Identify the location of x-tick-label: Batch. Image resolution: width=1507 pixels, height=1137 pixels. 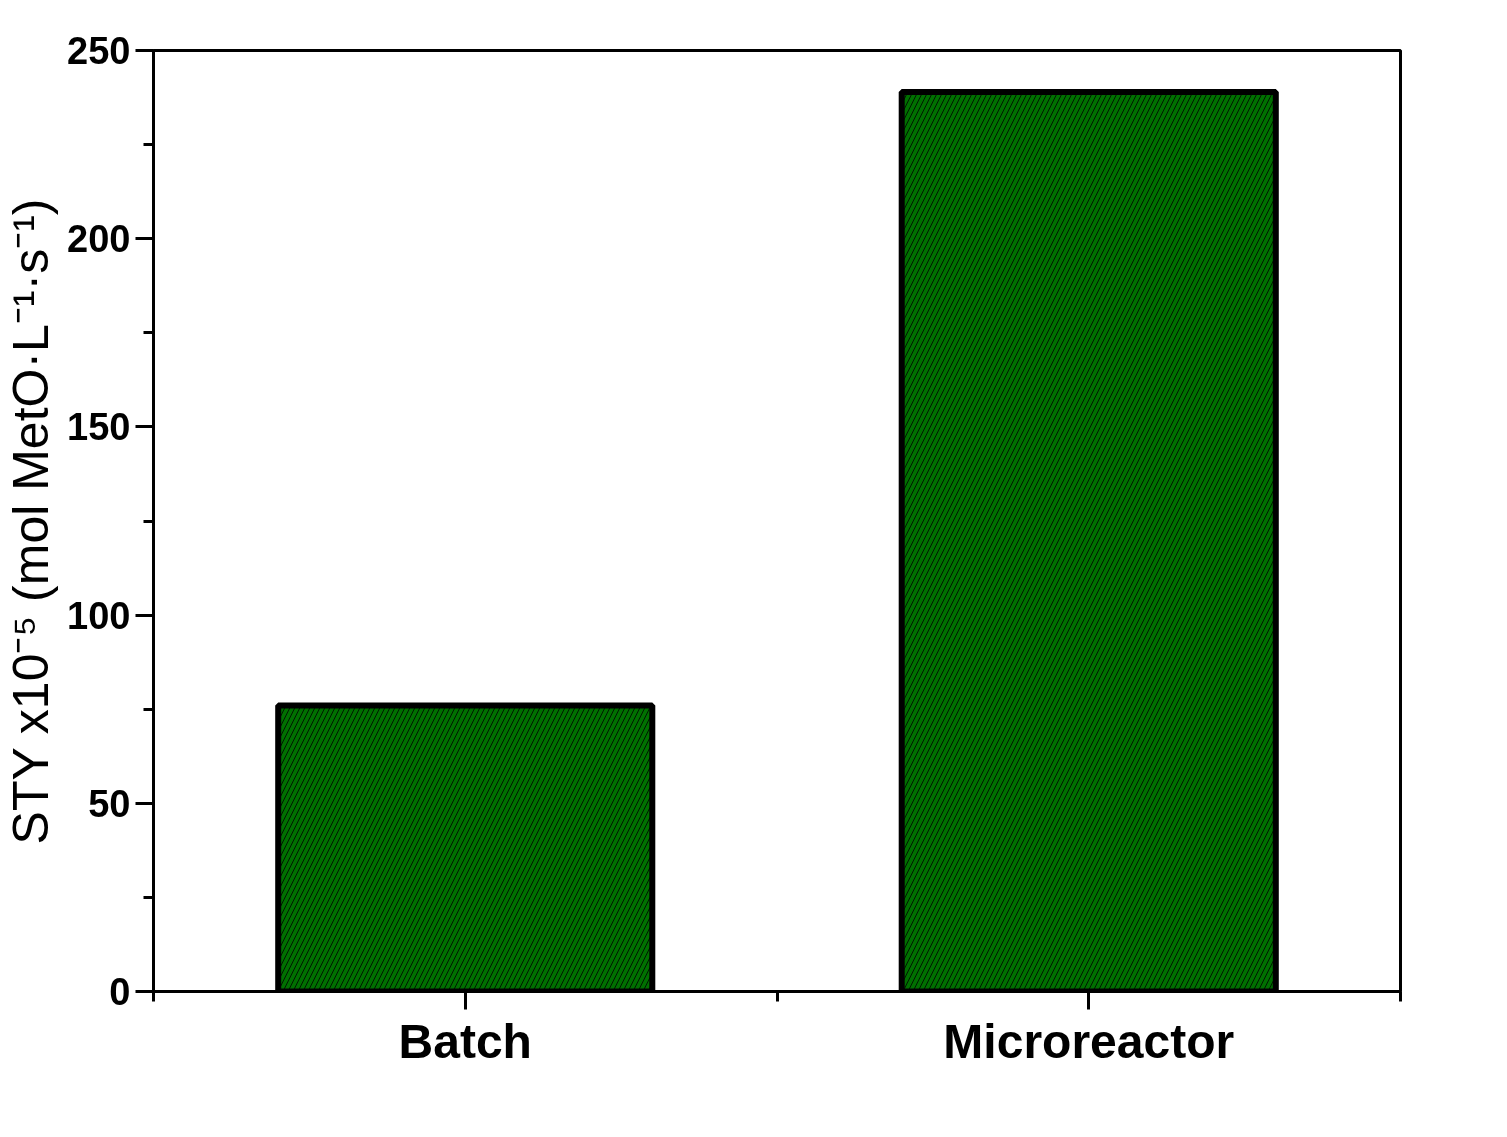
(465, 1041).